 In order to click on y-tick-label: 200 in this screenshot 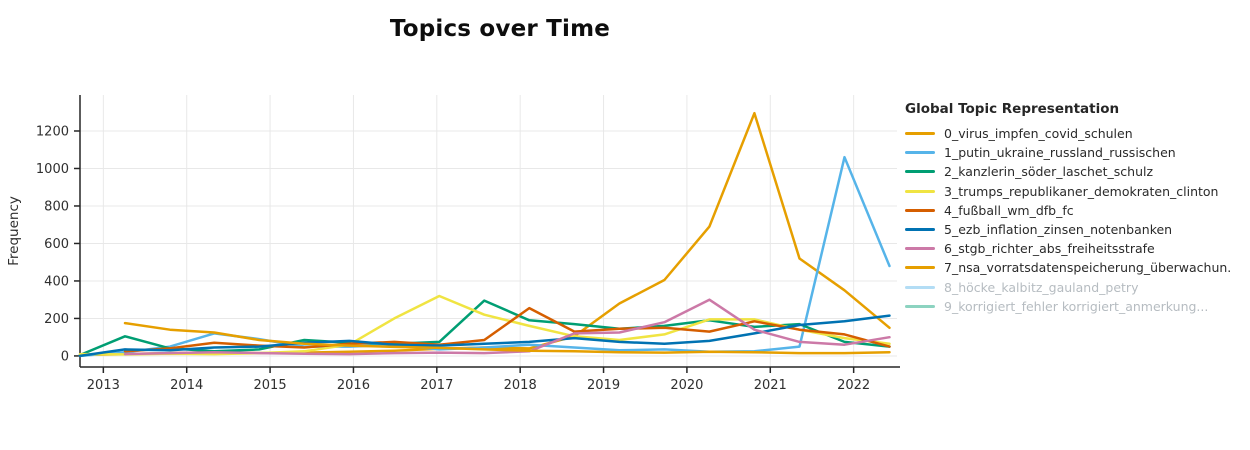, I will do `click(56, 319)`.